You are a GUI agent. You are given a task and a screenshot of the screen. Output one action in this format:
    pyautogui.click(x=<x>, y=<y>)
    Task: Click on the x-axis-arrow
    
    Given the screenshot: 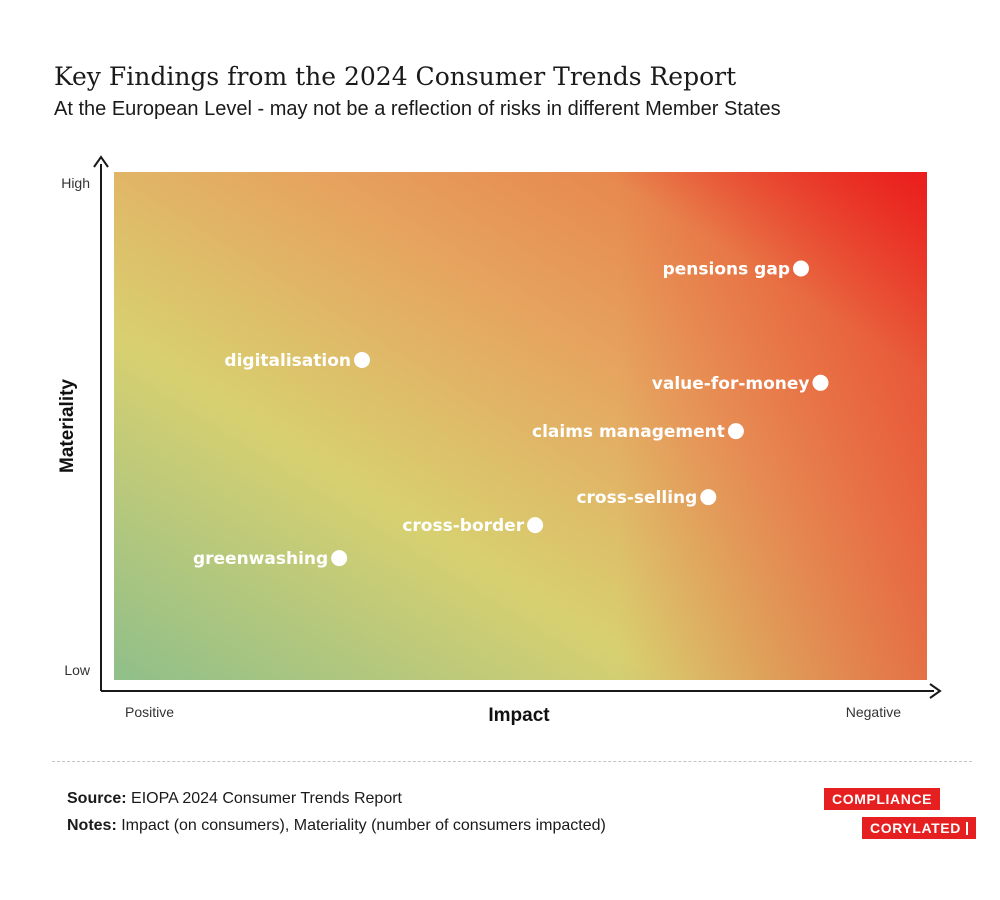 What is the action you would take?
    pyautogui.click(x=935, y=691)
    